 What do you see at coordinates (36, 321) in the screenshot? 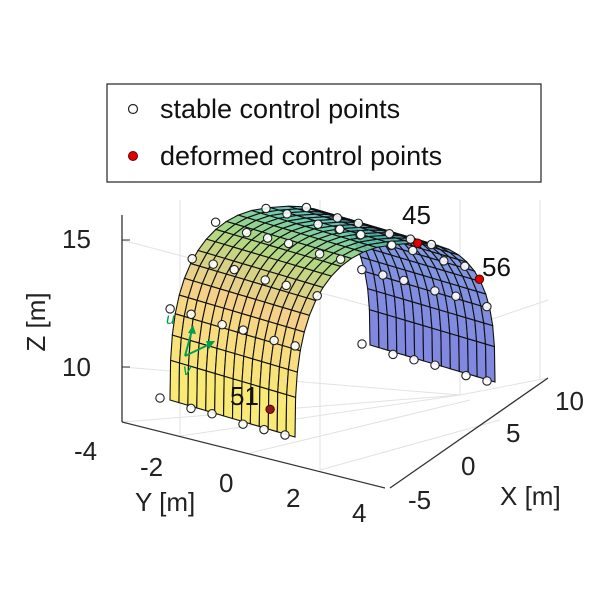
I see `z-axis-label: Z [m]` at bounding box center [36, 321].